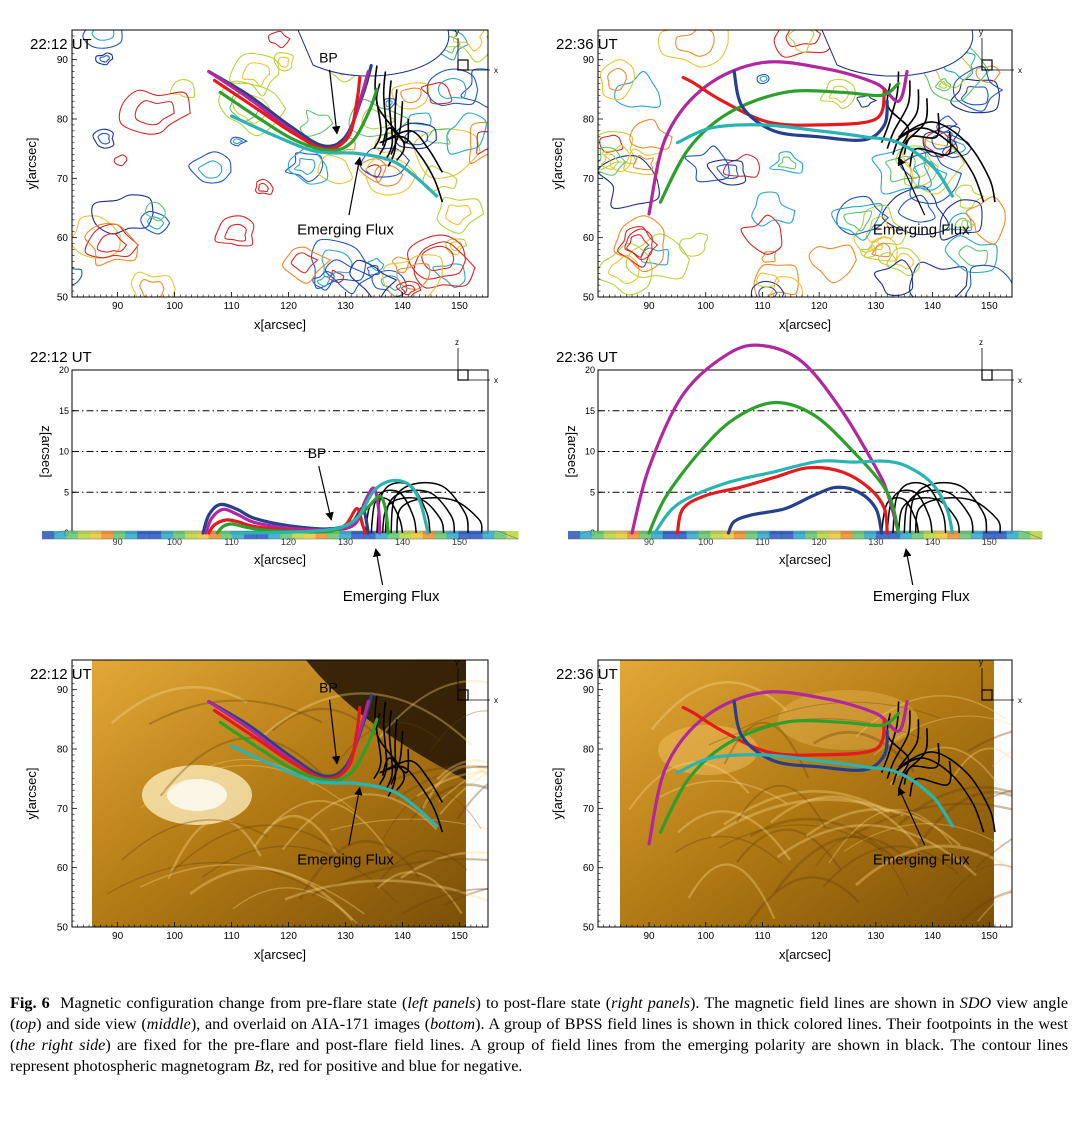 The image size is (1078, 1135). I want to click on y-tick-label: 90, so click(589, 690).